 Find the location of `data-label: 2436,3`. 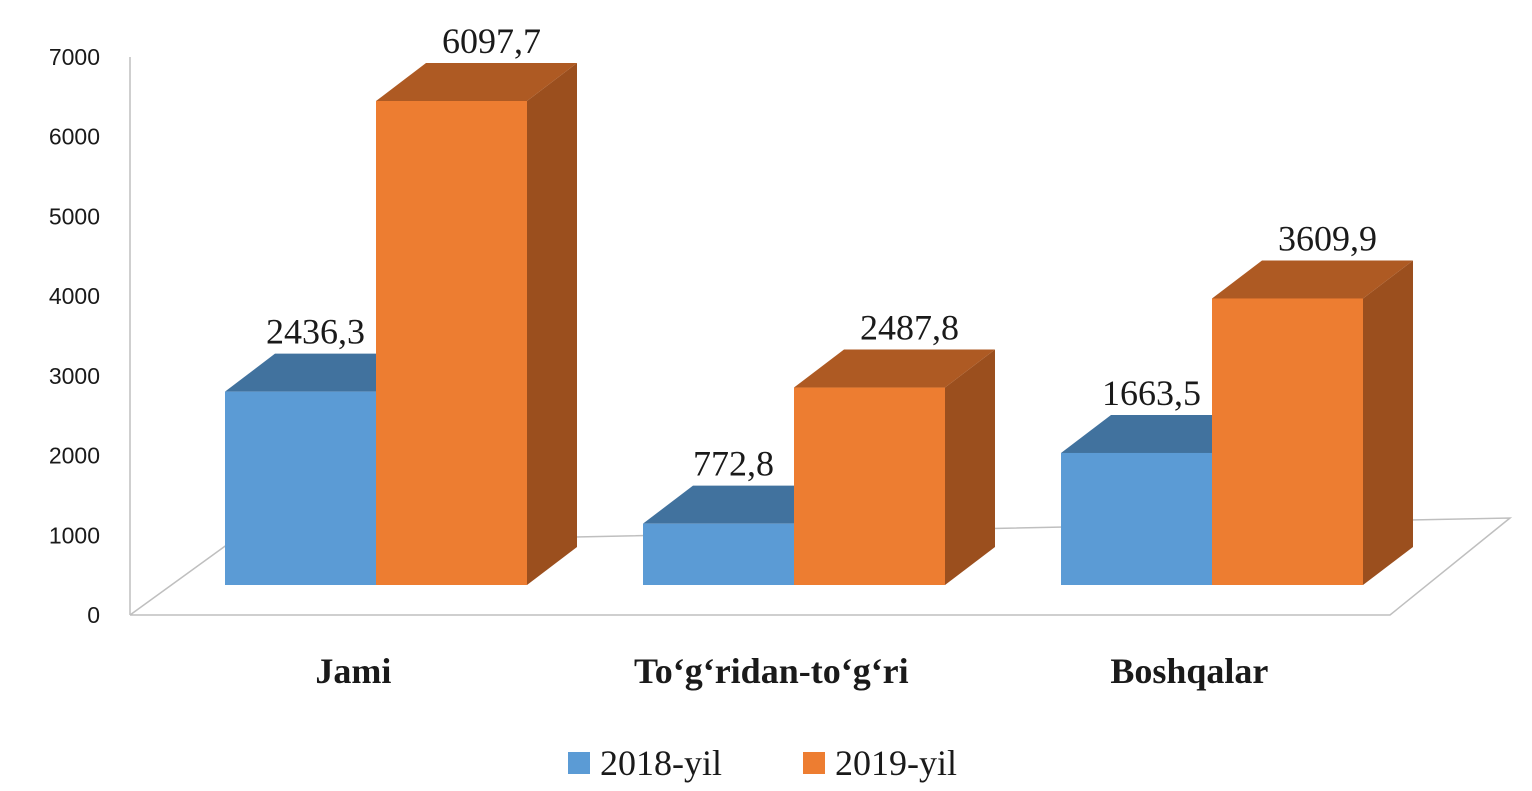

data-label: 2436,3 is located at coordinates (315, 332).